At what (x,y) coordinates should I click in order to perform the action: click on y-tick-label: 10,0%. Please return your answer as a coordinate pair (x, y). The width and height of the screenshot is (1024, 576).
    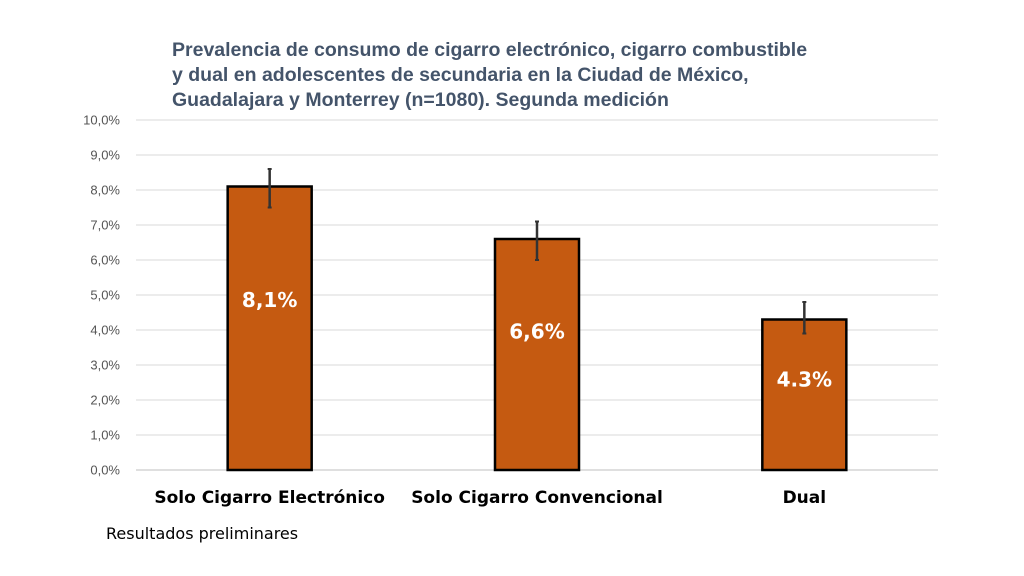
    Looking at the image, I should click on (101, 120).